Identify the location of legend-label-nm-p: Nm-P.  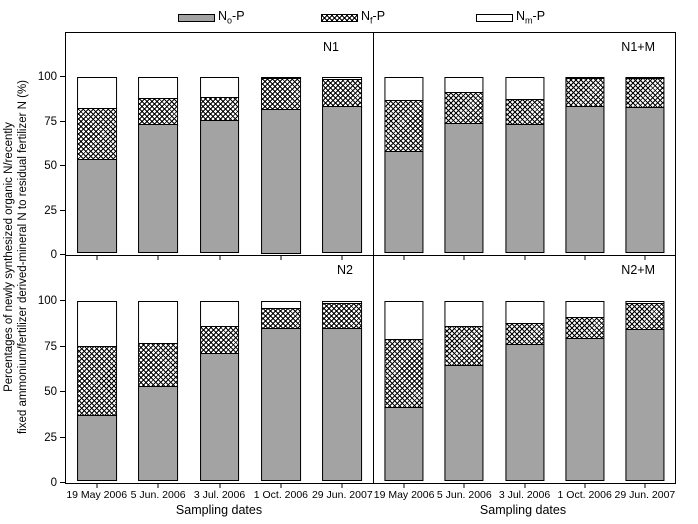
(531, 17).